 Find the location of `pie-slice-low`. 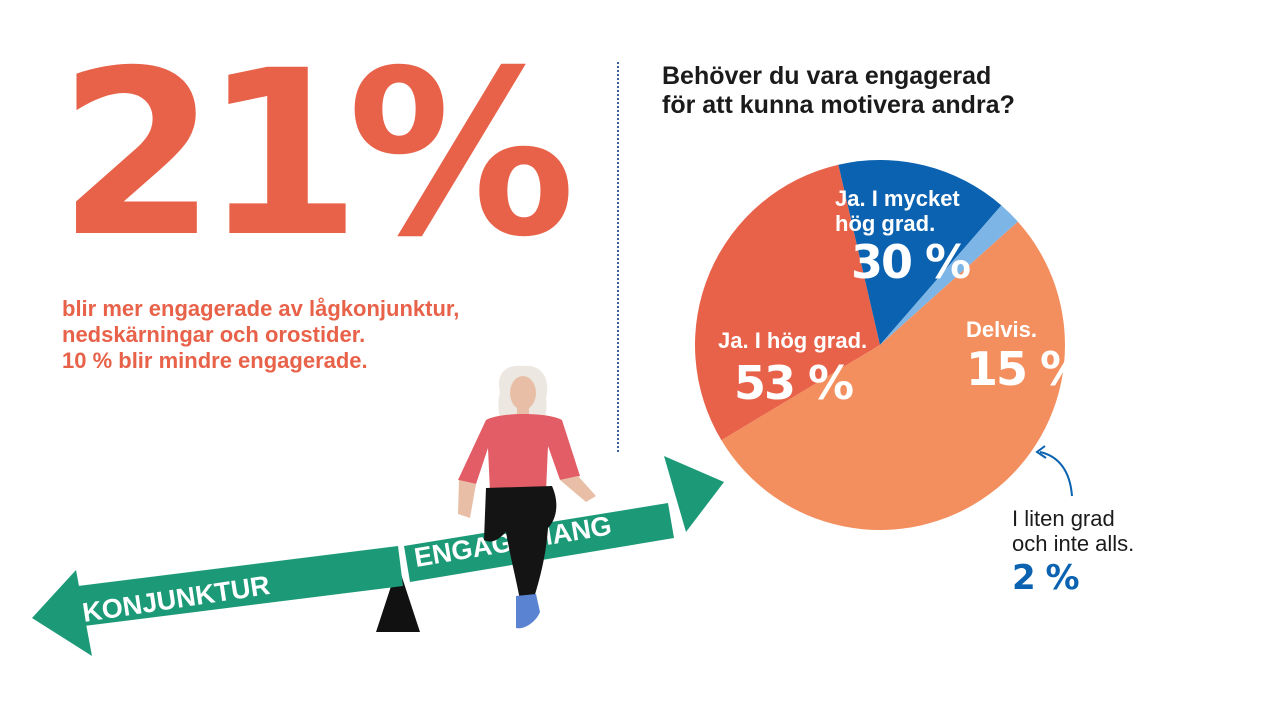

pie-slice-low is located at coordinates (949, 275).